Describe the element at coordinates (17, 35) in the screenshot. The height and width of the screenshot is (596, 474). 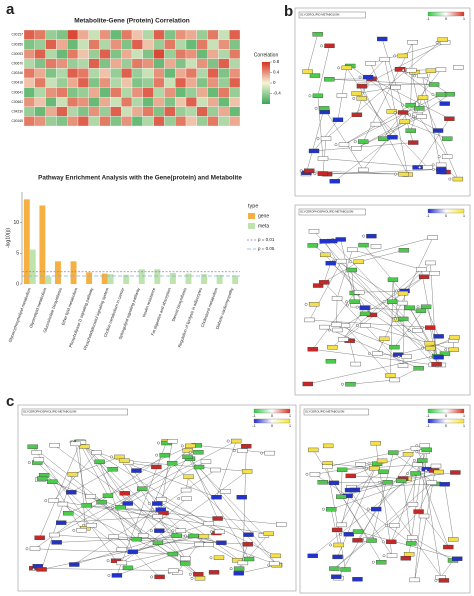
I see `row-label: C00157` at that location.